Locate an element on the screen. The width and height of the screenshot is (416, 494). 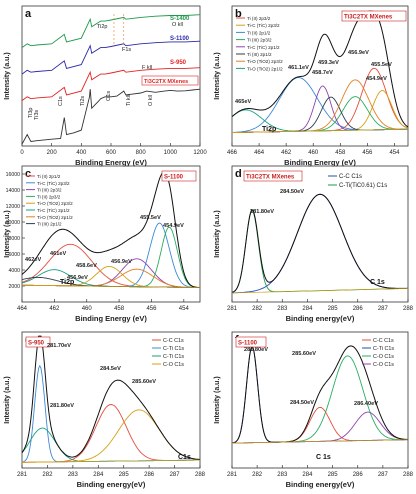
y-tick-label: 10000 is located at coordinates (13, 223).